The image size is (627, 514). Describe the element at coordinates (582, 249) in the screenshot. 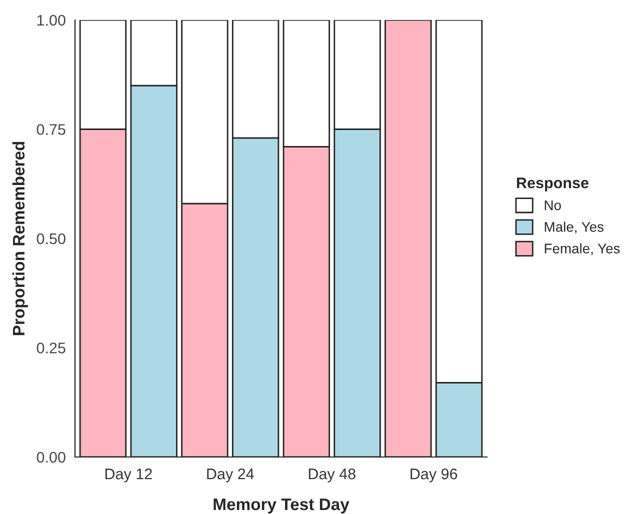

I see `legend-label: Female, Yes` at that location.